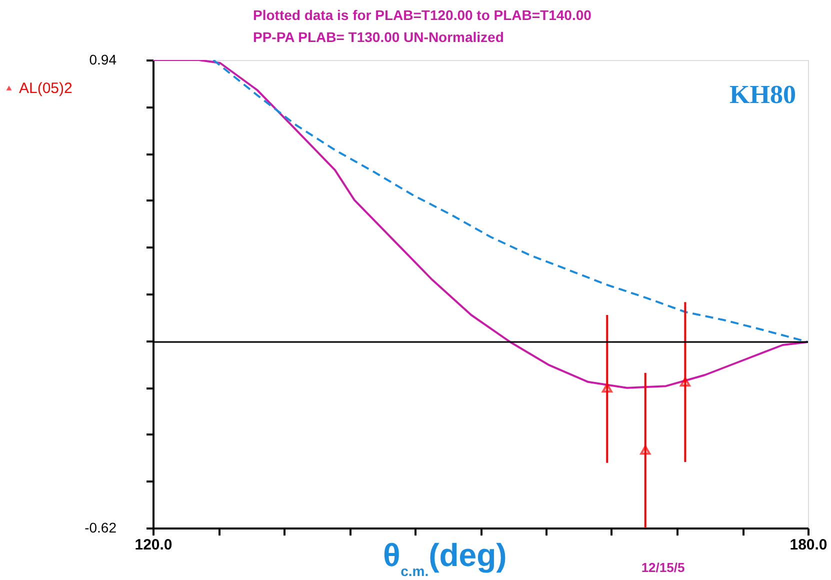 The width and height of the screenshot is (831, 580). What do you see at coordinates (422, 15) in the screenshot?
I see `chart-title: Plotted data is for PLAB=T120.00 to PLAB=T140.00` at bounding box center [422, 15].